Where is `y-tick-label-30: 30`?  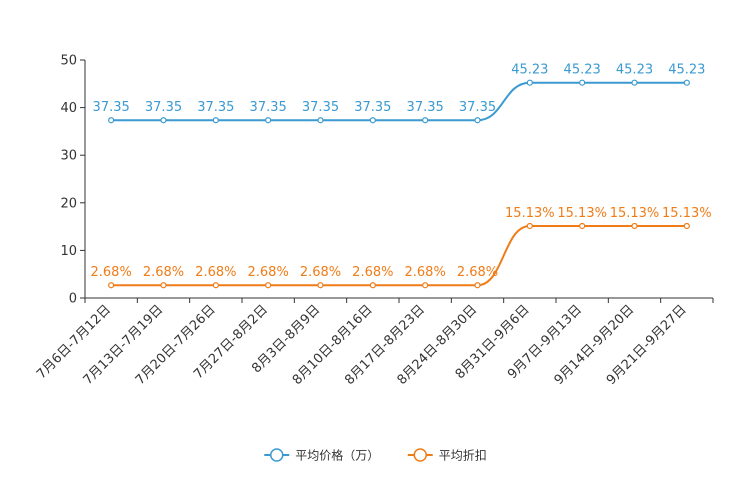 y-tick-label-30: 30 is located at coordinates (68, 156).